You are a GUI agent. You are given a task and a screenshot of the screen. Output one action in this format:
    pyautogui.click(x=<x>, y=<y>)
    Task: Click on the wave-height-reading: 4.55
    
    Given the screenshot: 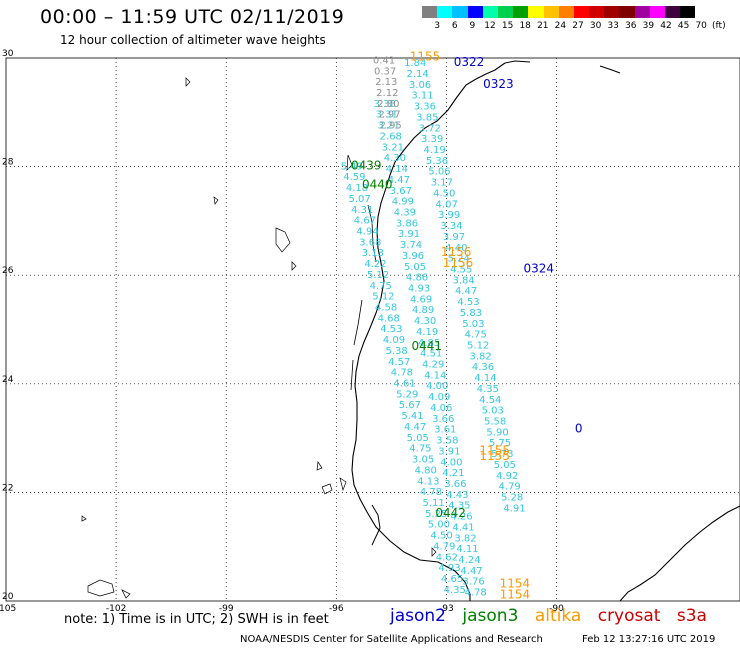 What is the action you would take?
    pyautogui.click(x=461, y=269)
    